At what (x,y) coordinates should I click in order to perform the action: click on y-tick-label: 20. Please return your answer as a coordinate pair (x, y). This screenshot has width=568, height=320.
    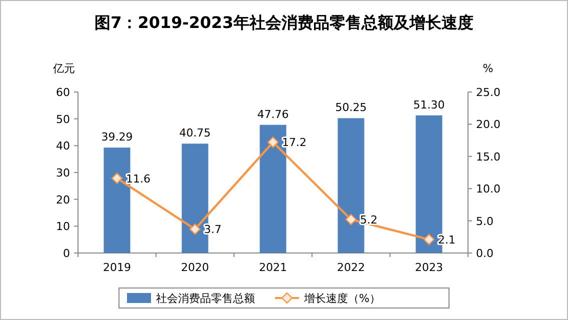
    Looking at the image, I should click on (63, 199).